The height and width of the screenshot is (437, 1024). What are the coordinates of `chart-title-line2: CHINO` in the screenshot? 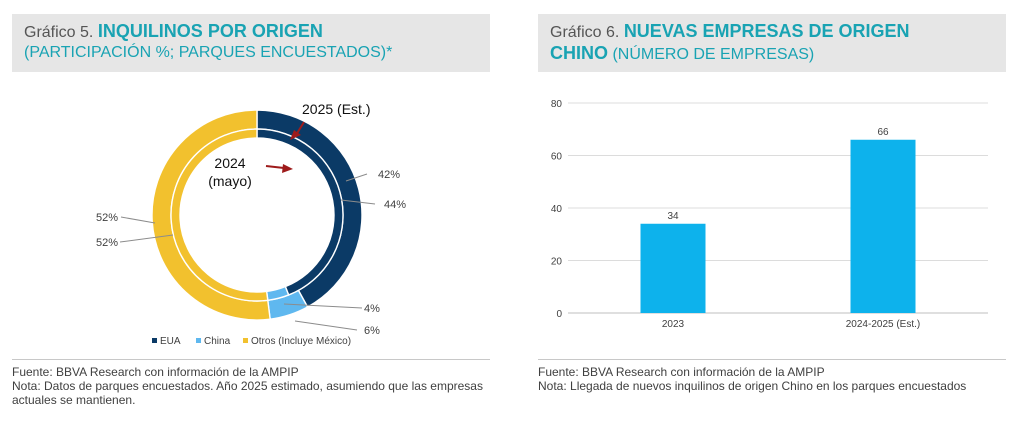 It's located at (579, 53).